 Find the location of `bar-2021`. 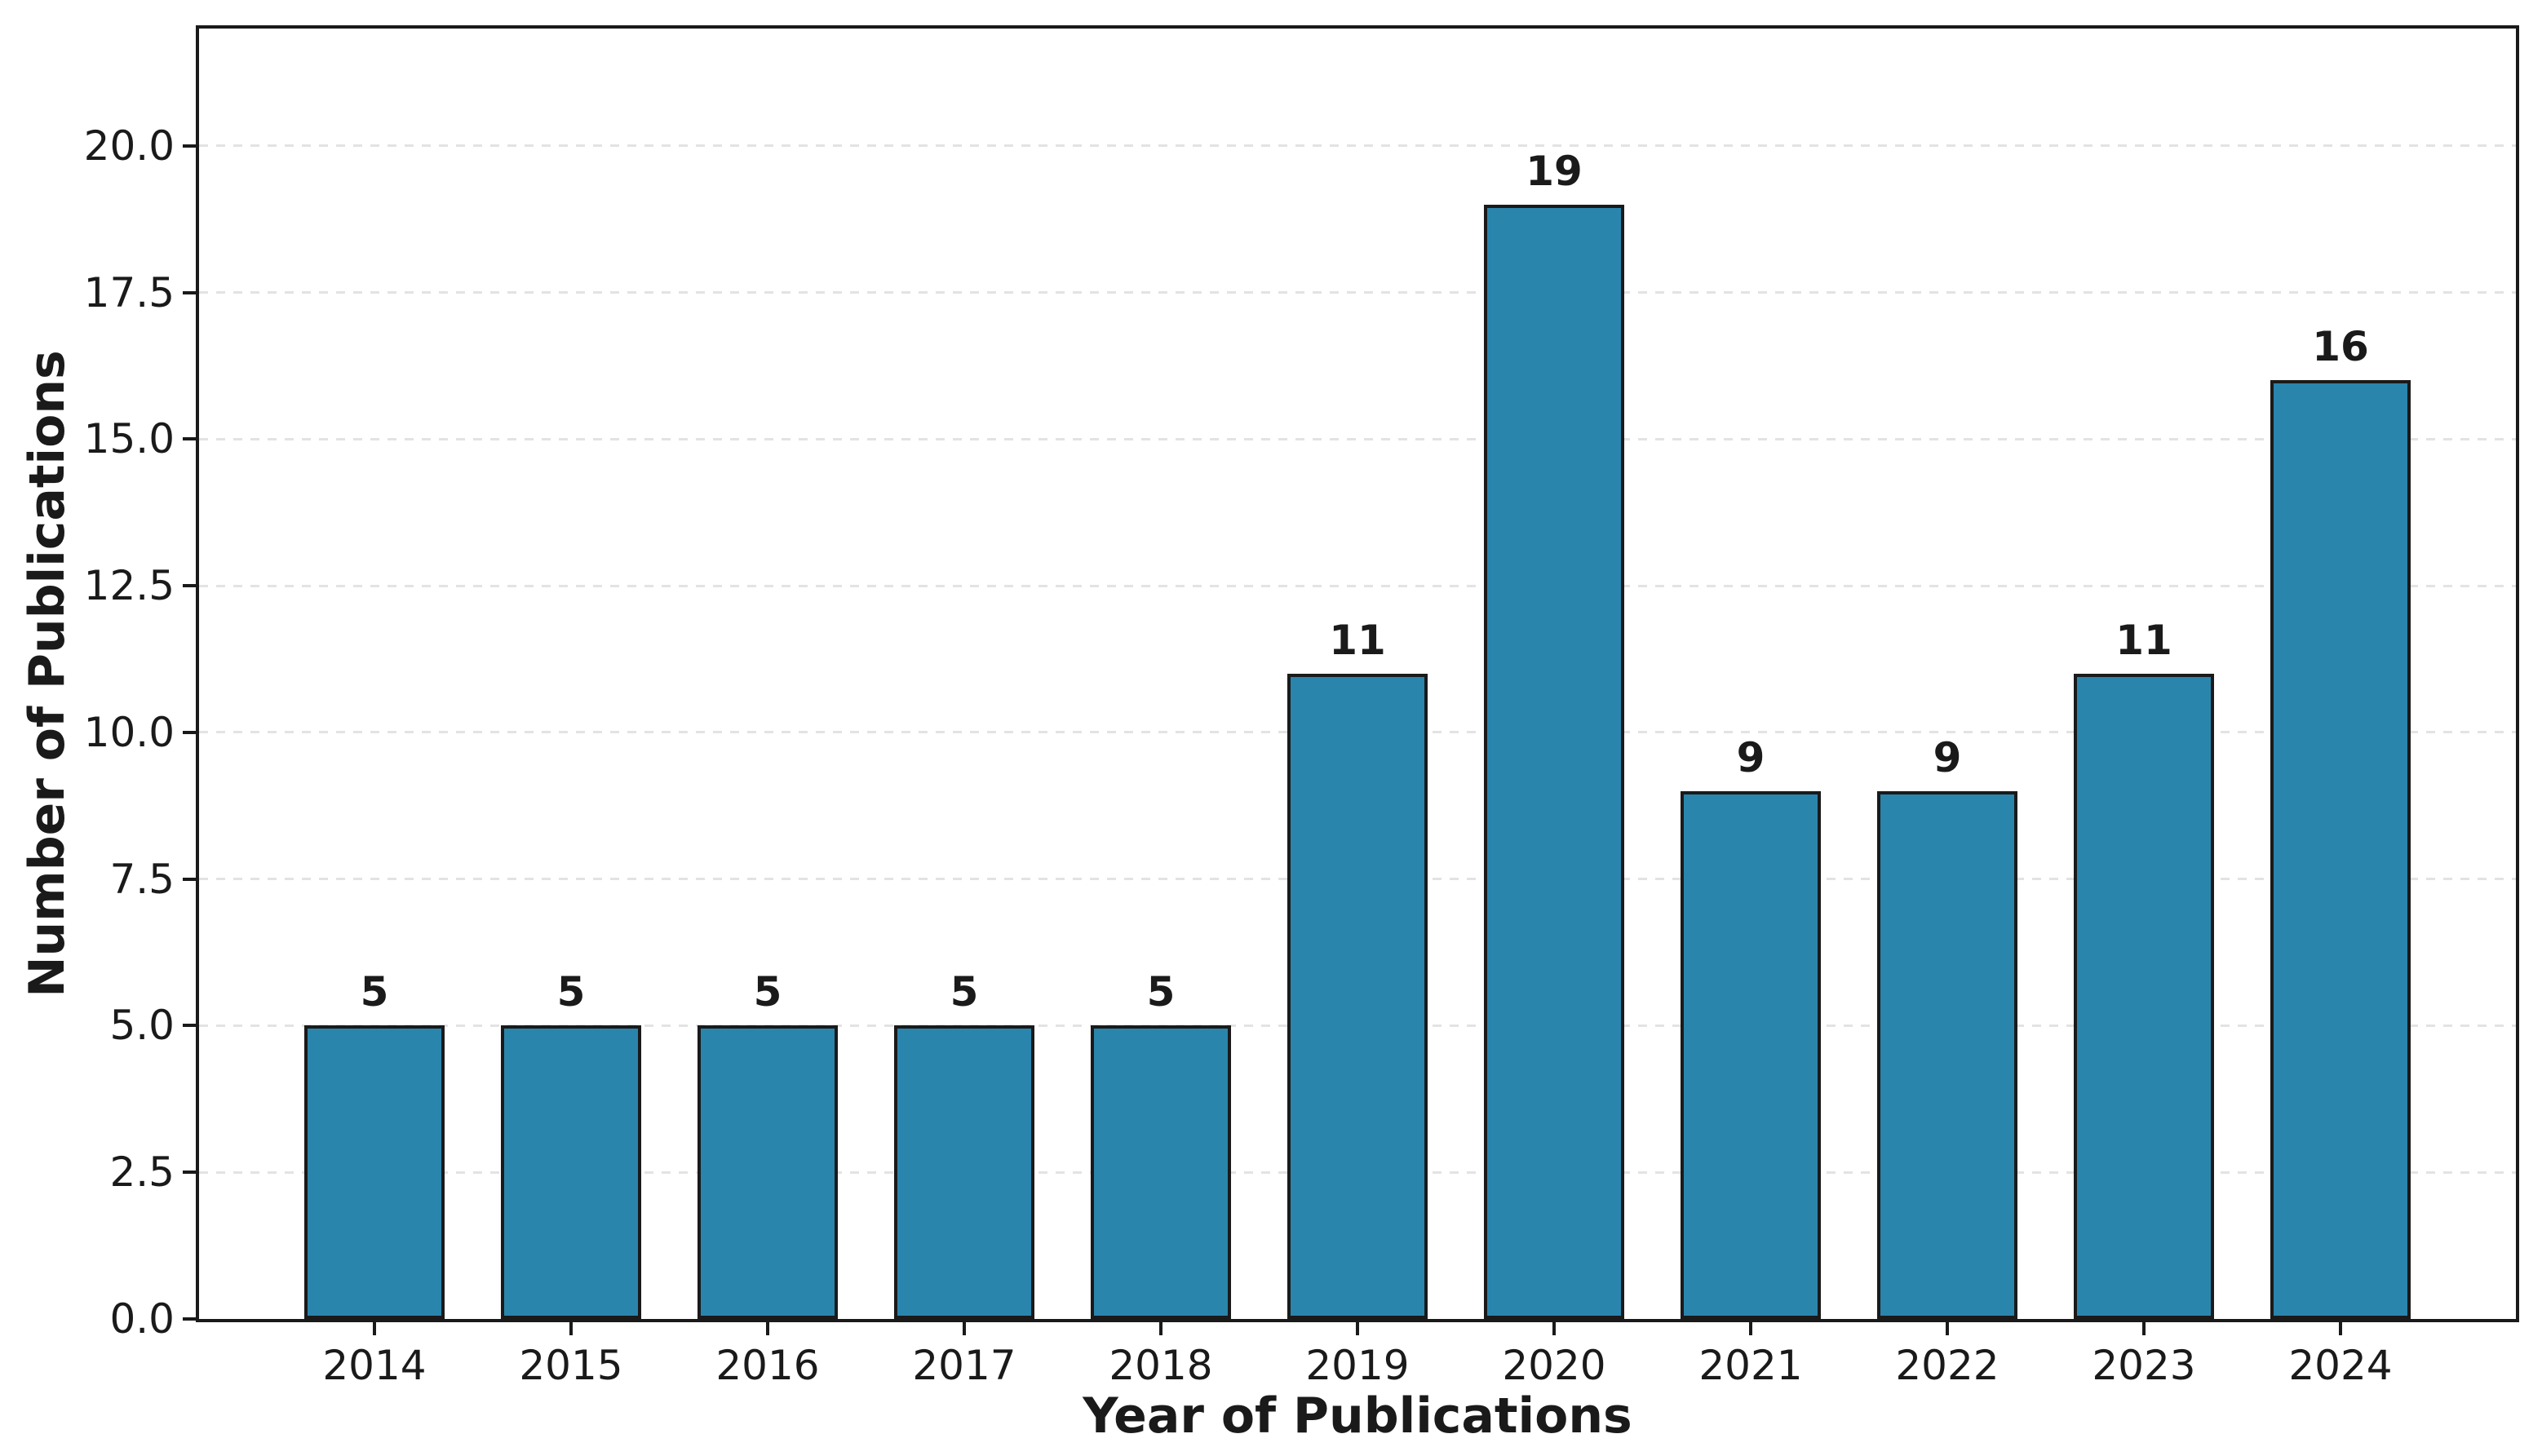

bar-2021 is located at coordinates (1751, 1054).